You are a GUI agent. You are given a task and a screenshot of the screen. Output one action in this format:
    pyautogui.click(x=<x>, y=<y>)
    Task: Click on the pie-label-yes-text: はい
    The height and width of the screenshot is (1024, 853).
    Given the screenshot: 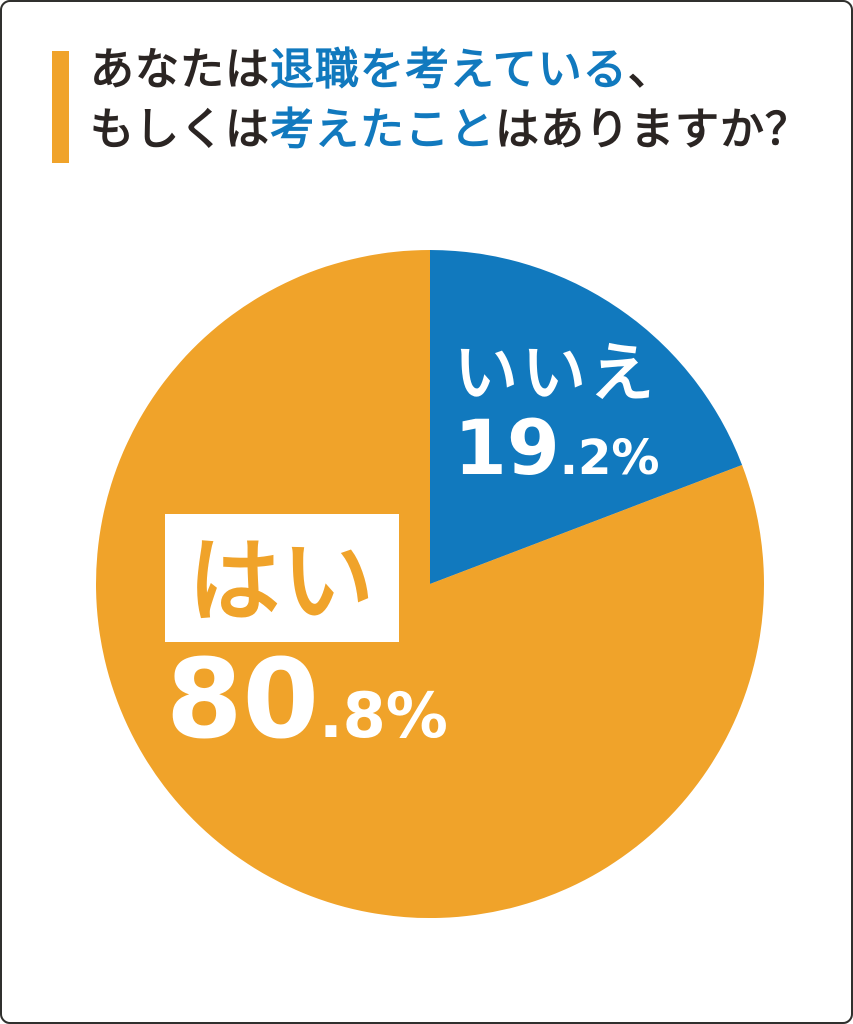 What is the action you would take?
    pyautogui.click(x=281, y=581)
    